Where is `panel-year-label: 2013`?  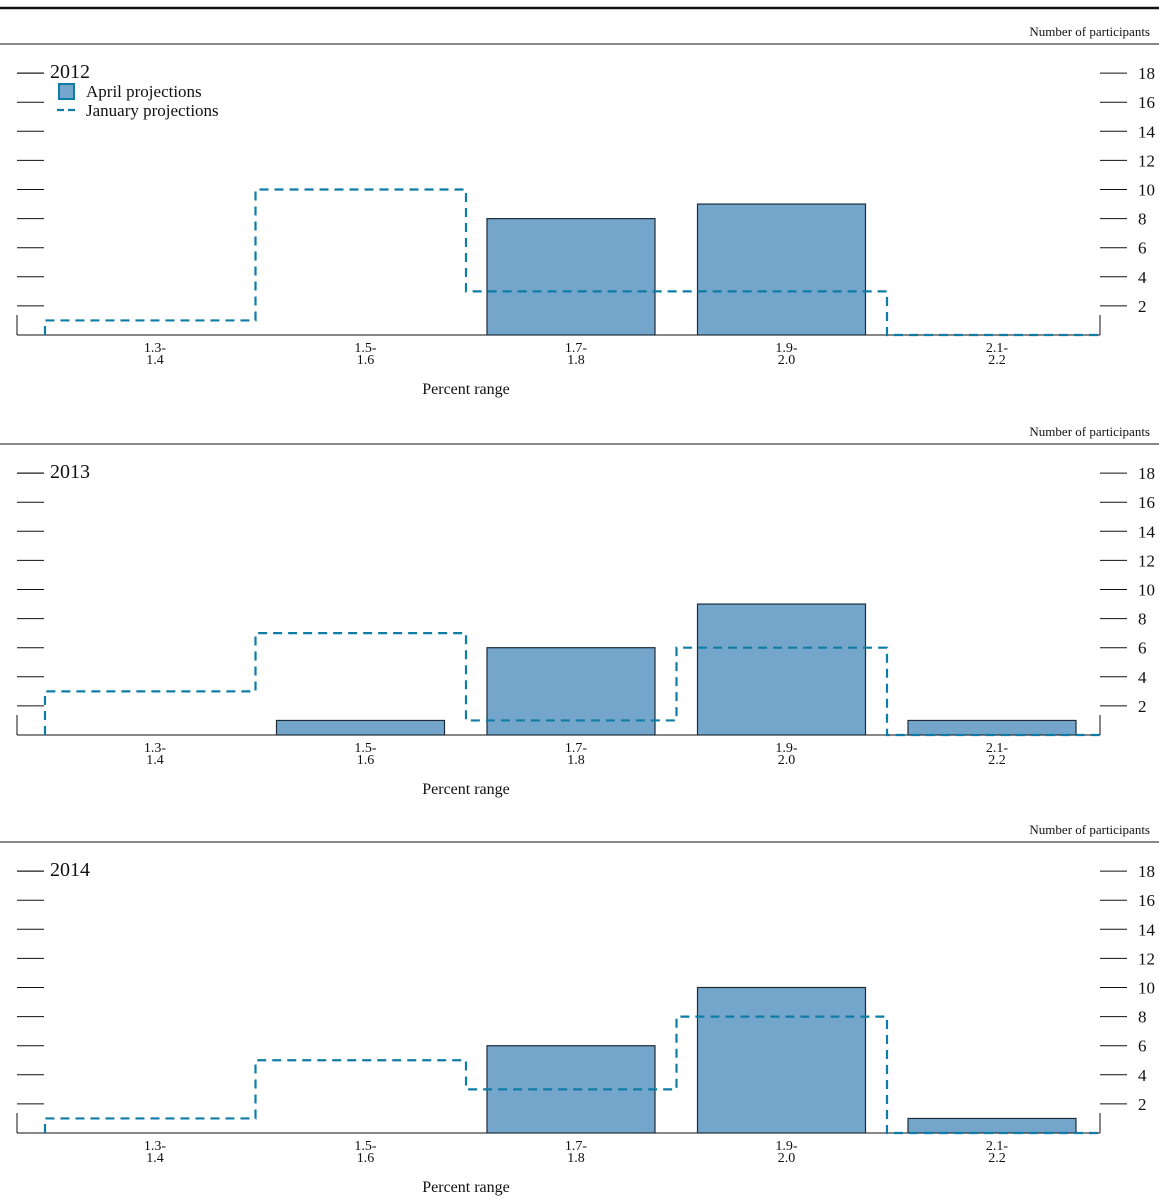
panel-year-label: 2013 is located at coordinates (70, 472).